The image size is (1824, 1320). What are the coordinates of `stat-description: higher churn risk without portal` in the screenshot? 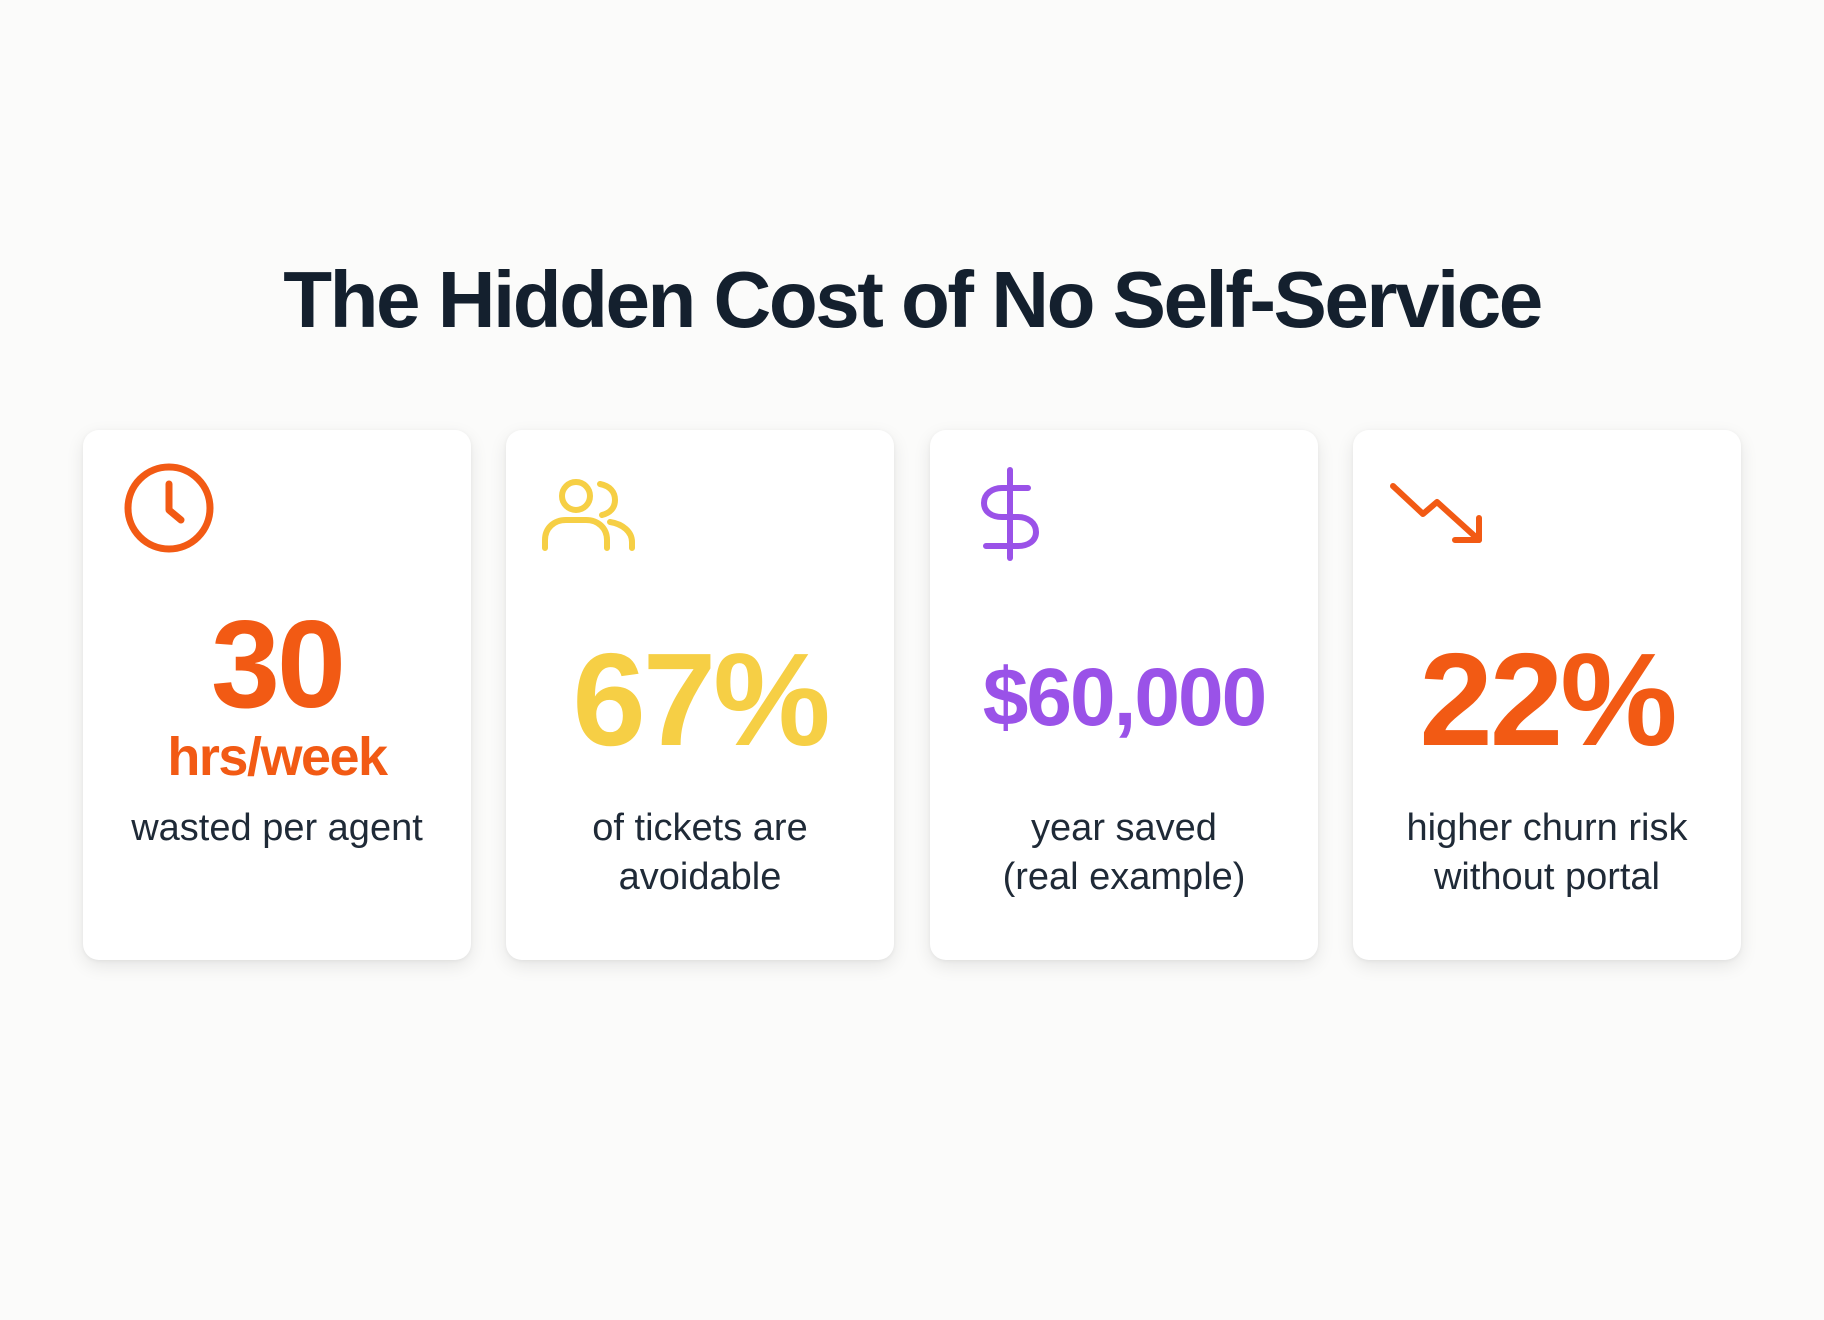 It's located at (1547, 853).